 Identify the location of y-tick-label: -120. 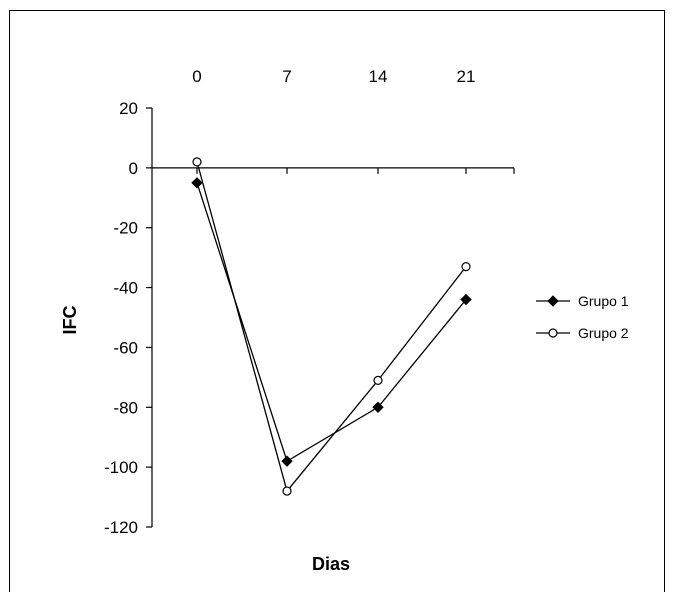
(121, 527).